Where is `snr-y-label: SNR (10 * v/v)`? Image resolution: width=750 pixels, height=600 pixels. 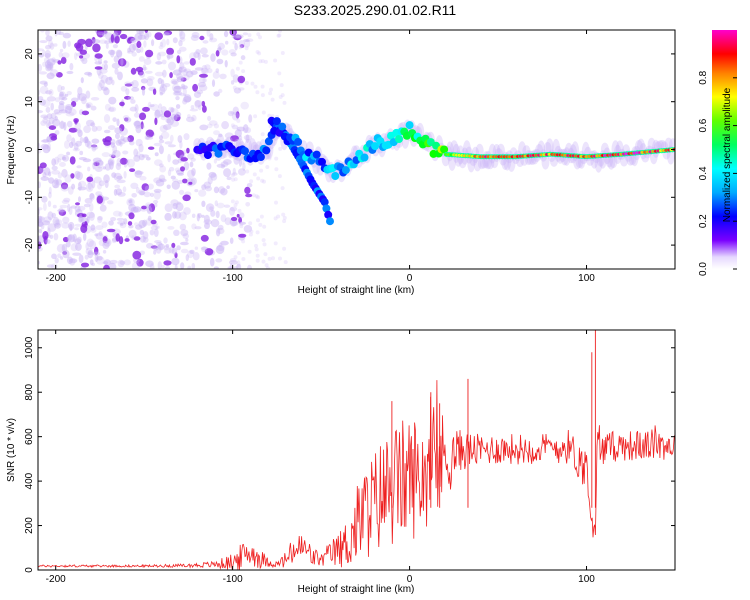 snr-y-label: SNR (10 * v/v) is located at coordinates (11, 450).